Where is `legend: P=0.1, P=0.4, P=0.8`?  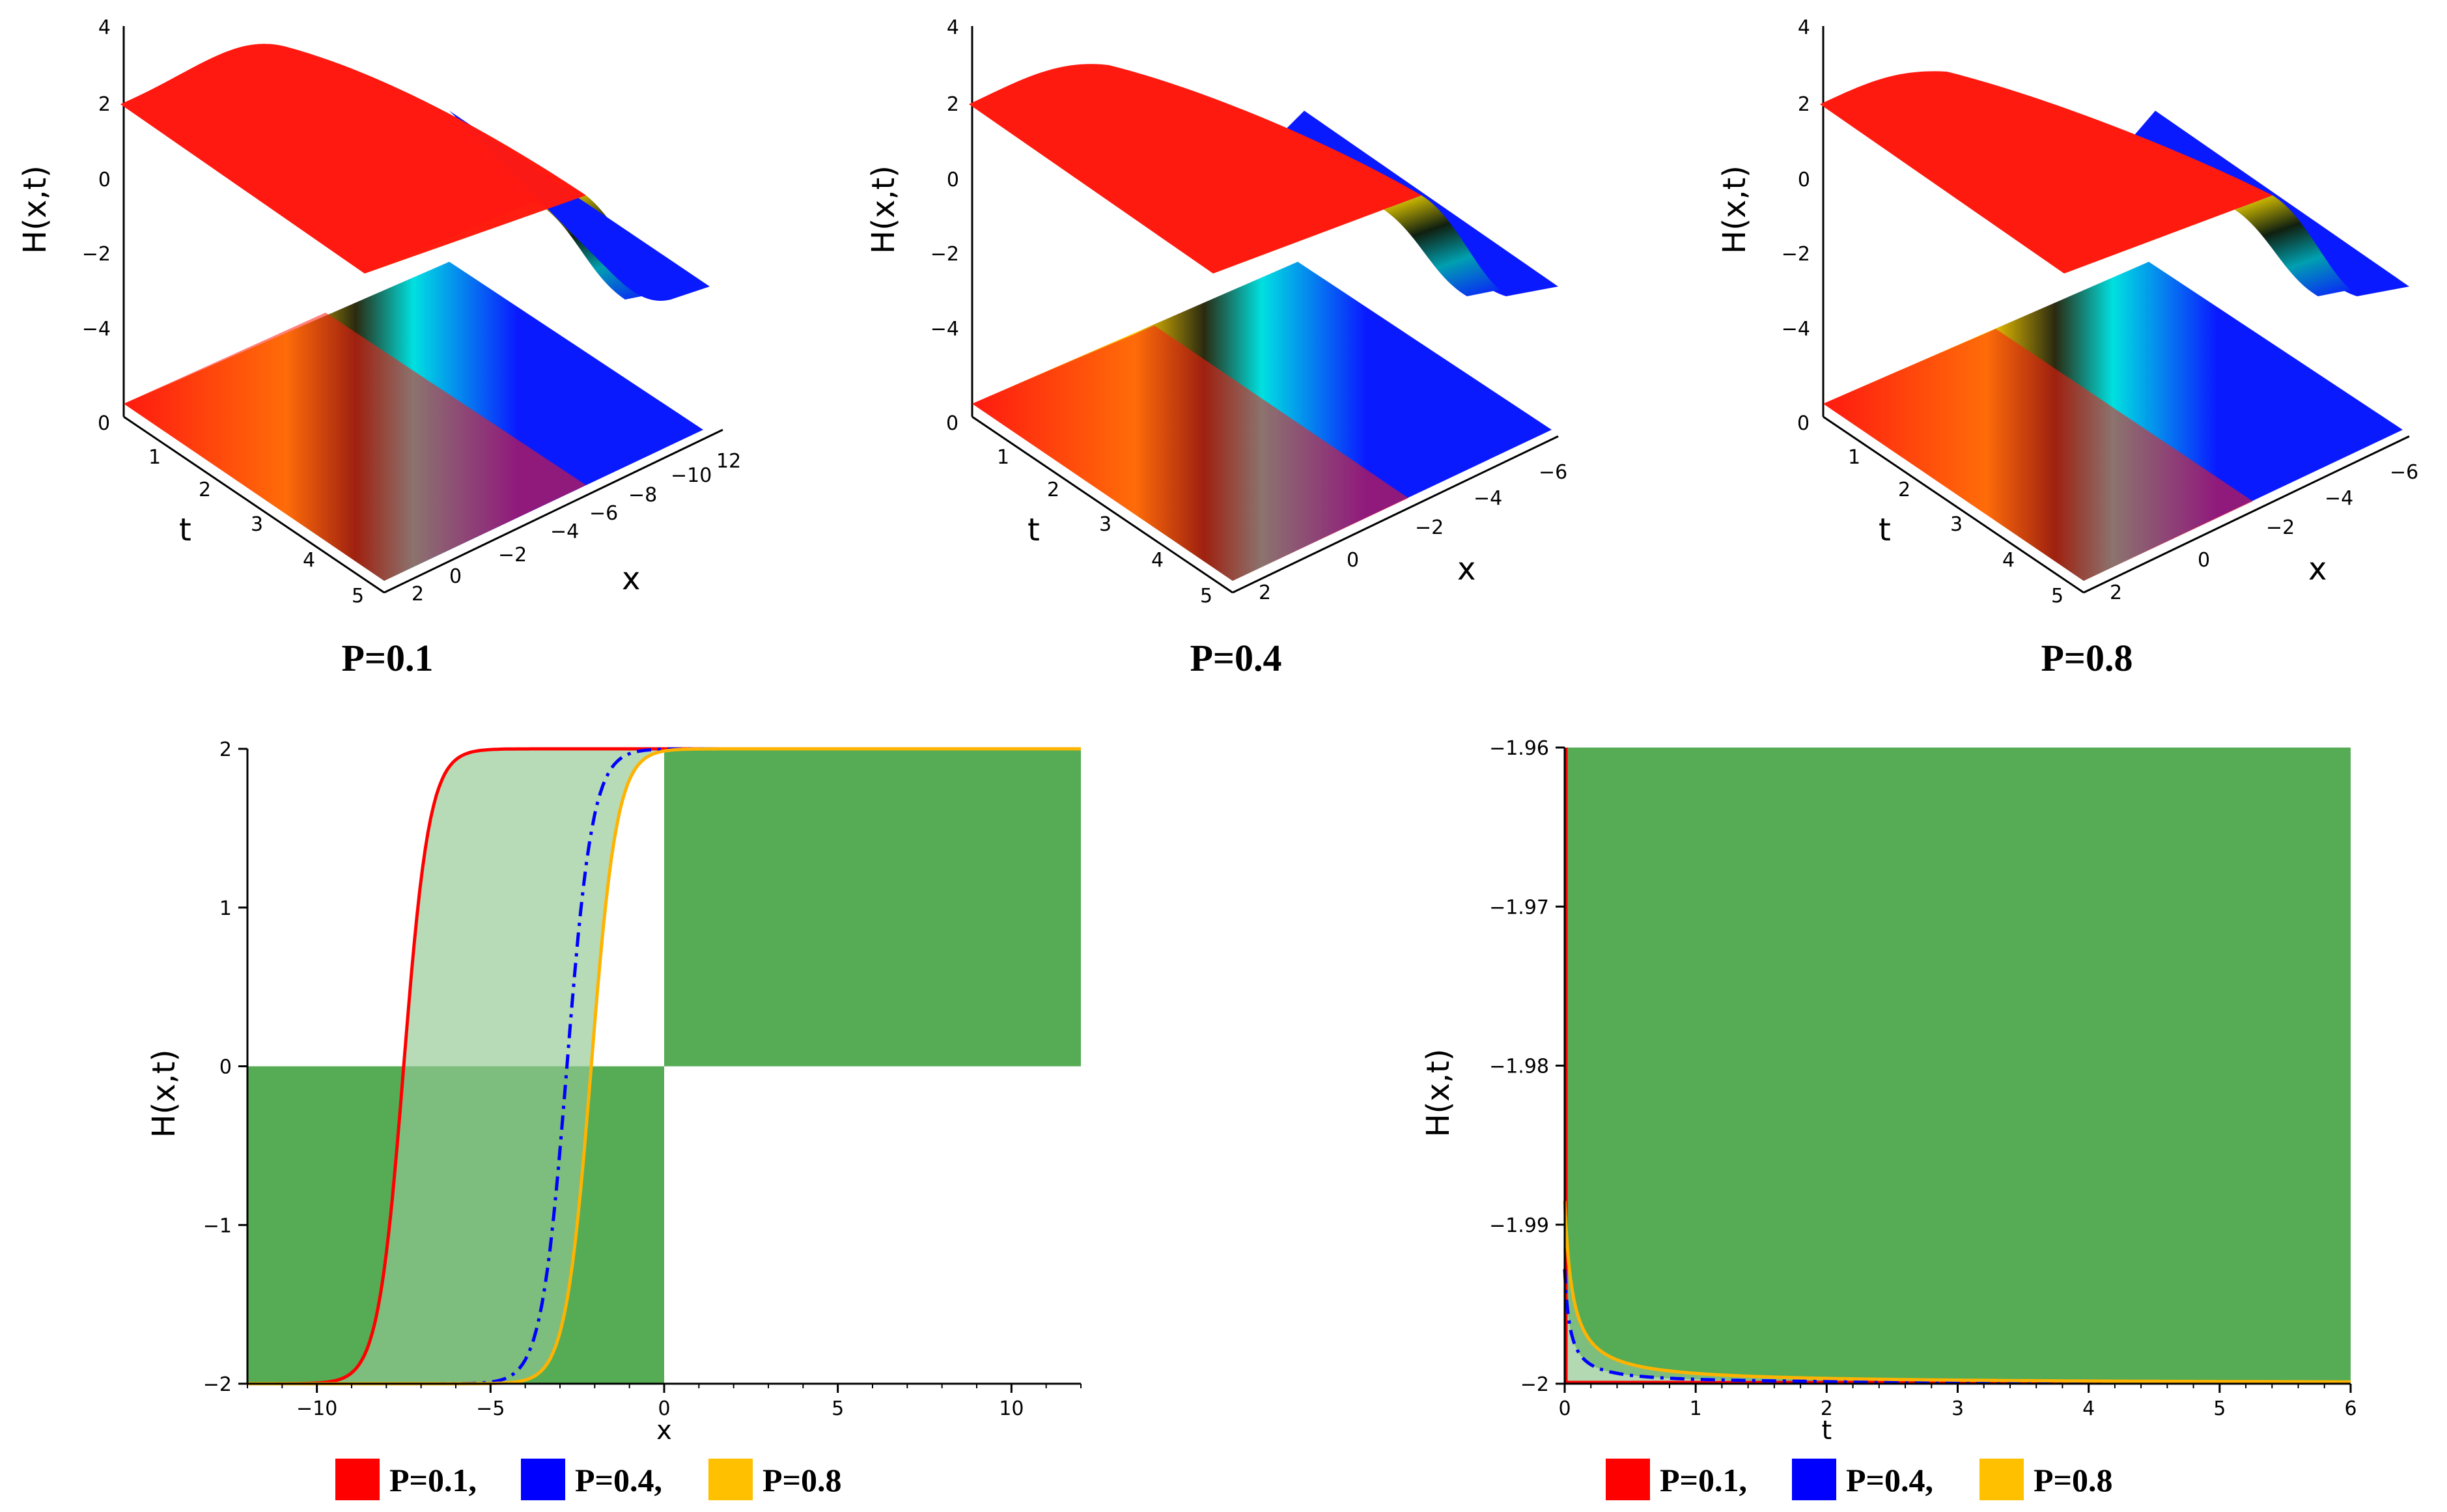
legend: P=0.1, P=0.4, P=0.8 is located at coordinates (588, 1480).